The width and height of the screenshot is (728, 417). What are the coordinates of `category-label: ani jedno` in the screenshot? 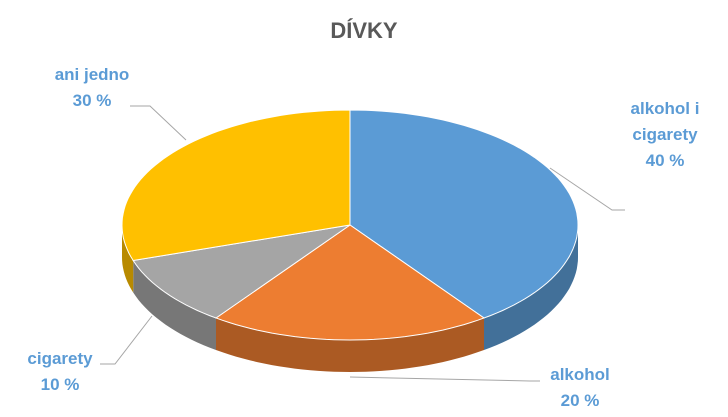 It's located at (92, 74).